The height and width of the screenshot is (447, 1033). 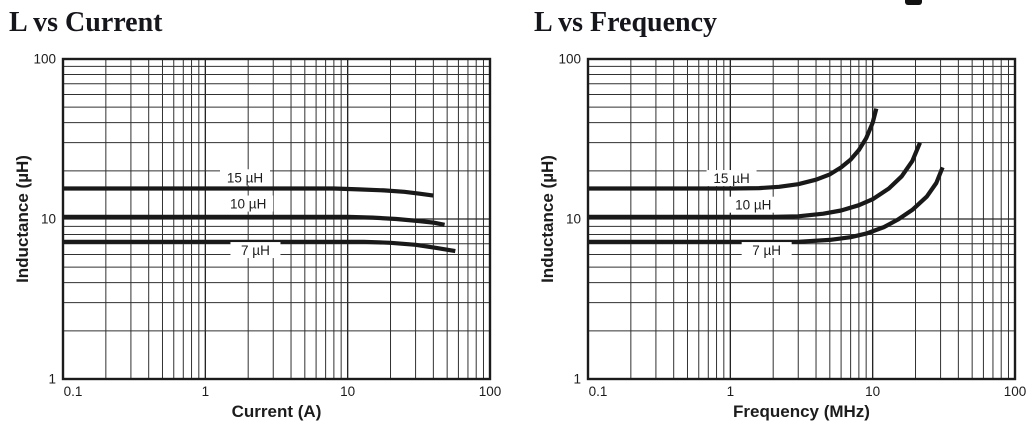 What do you see at coordinates (913, 2) in the screenshot?
I see `cropped-text-fragment` at bounding box center [913, 2].